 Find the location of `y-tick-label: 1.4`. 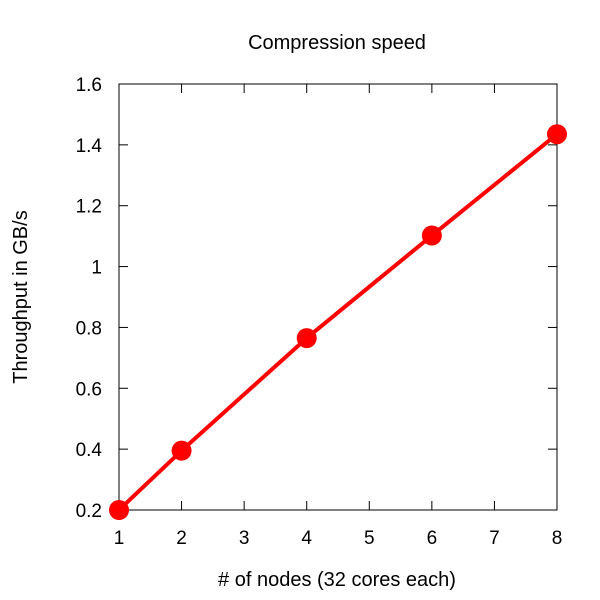

y-tick-label: 1.4 is located at coordinates (89, 146).